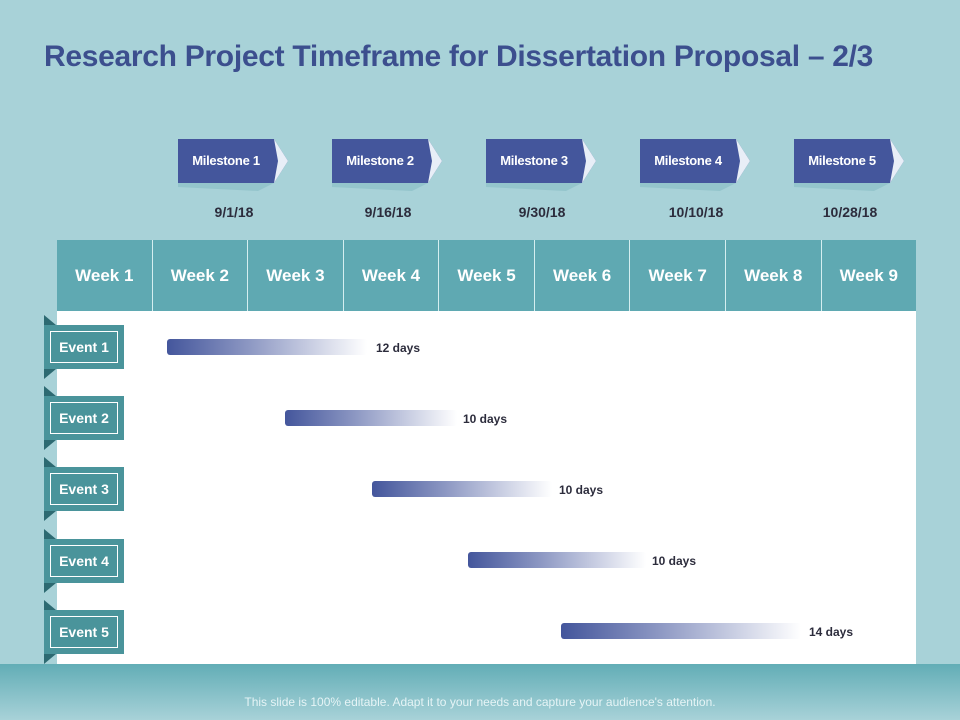 The image size is (960, 720). Describe the element at coordinates (234, 212) in the screenshot. I see `milestone-date: 9/1/18` at that location.